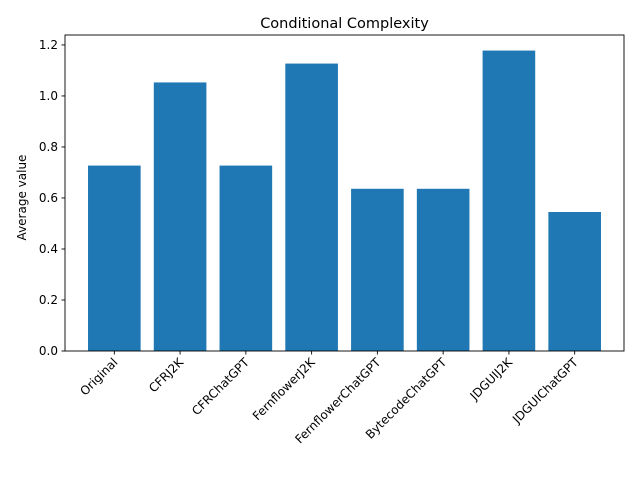 Image resolution: width=640 pixels, height=484 pixels. Describe the element at coordinates (48, 198) in the screenshot. I see `y-tick-label: 0.6` at that location.